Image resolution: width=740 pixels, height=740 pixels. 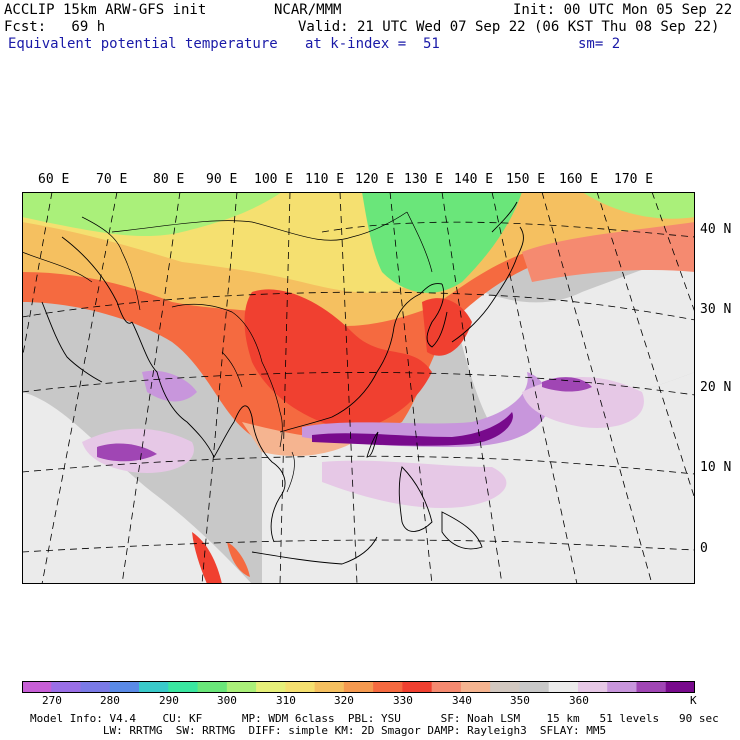 I want to click on colorbar-tick-label: 270, so click(x=52, y=700).